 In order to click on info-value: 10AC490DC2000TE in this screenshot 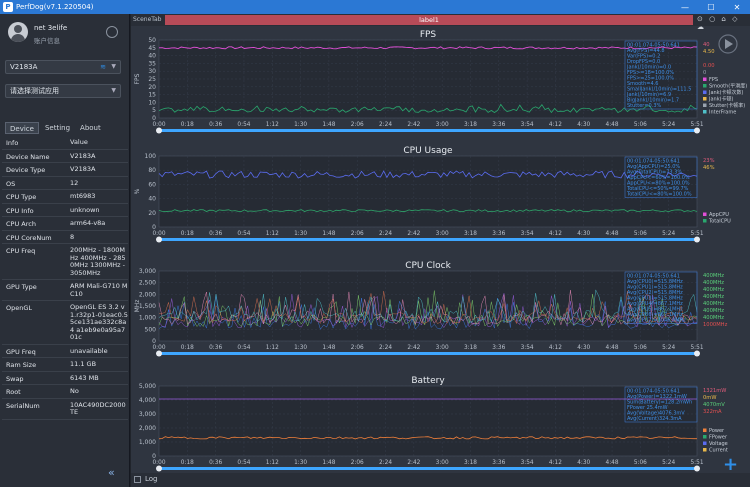, I will do `click(98, 408)`.